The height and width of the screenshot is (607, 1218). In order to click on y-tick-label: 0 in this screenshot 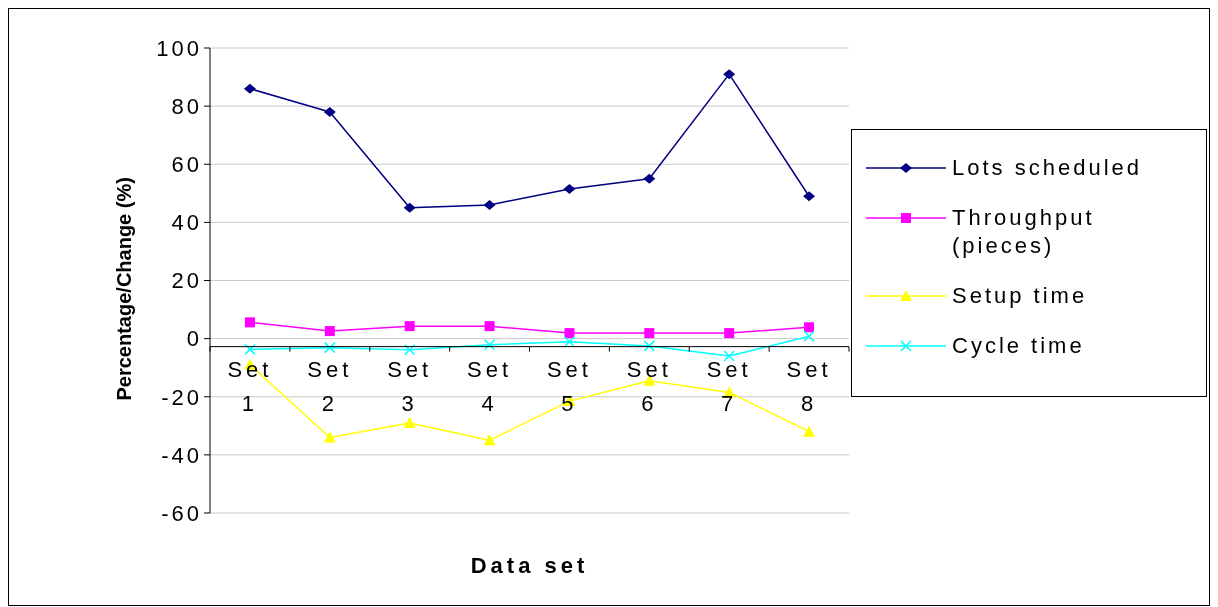, I will do `click(194, 339)`.